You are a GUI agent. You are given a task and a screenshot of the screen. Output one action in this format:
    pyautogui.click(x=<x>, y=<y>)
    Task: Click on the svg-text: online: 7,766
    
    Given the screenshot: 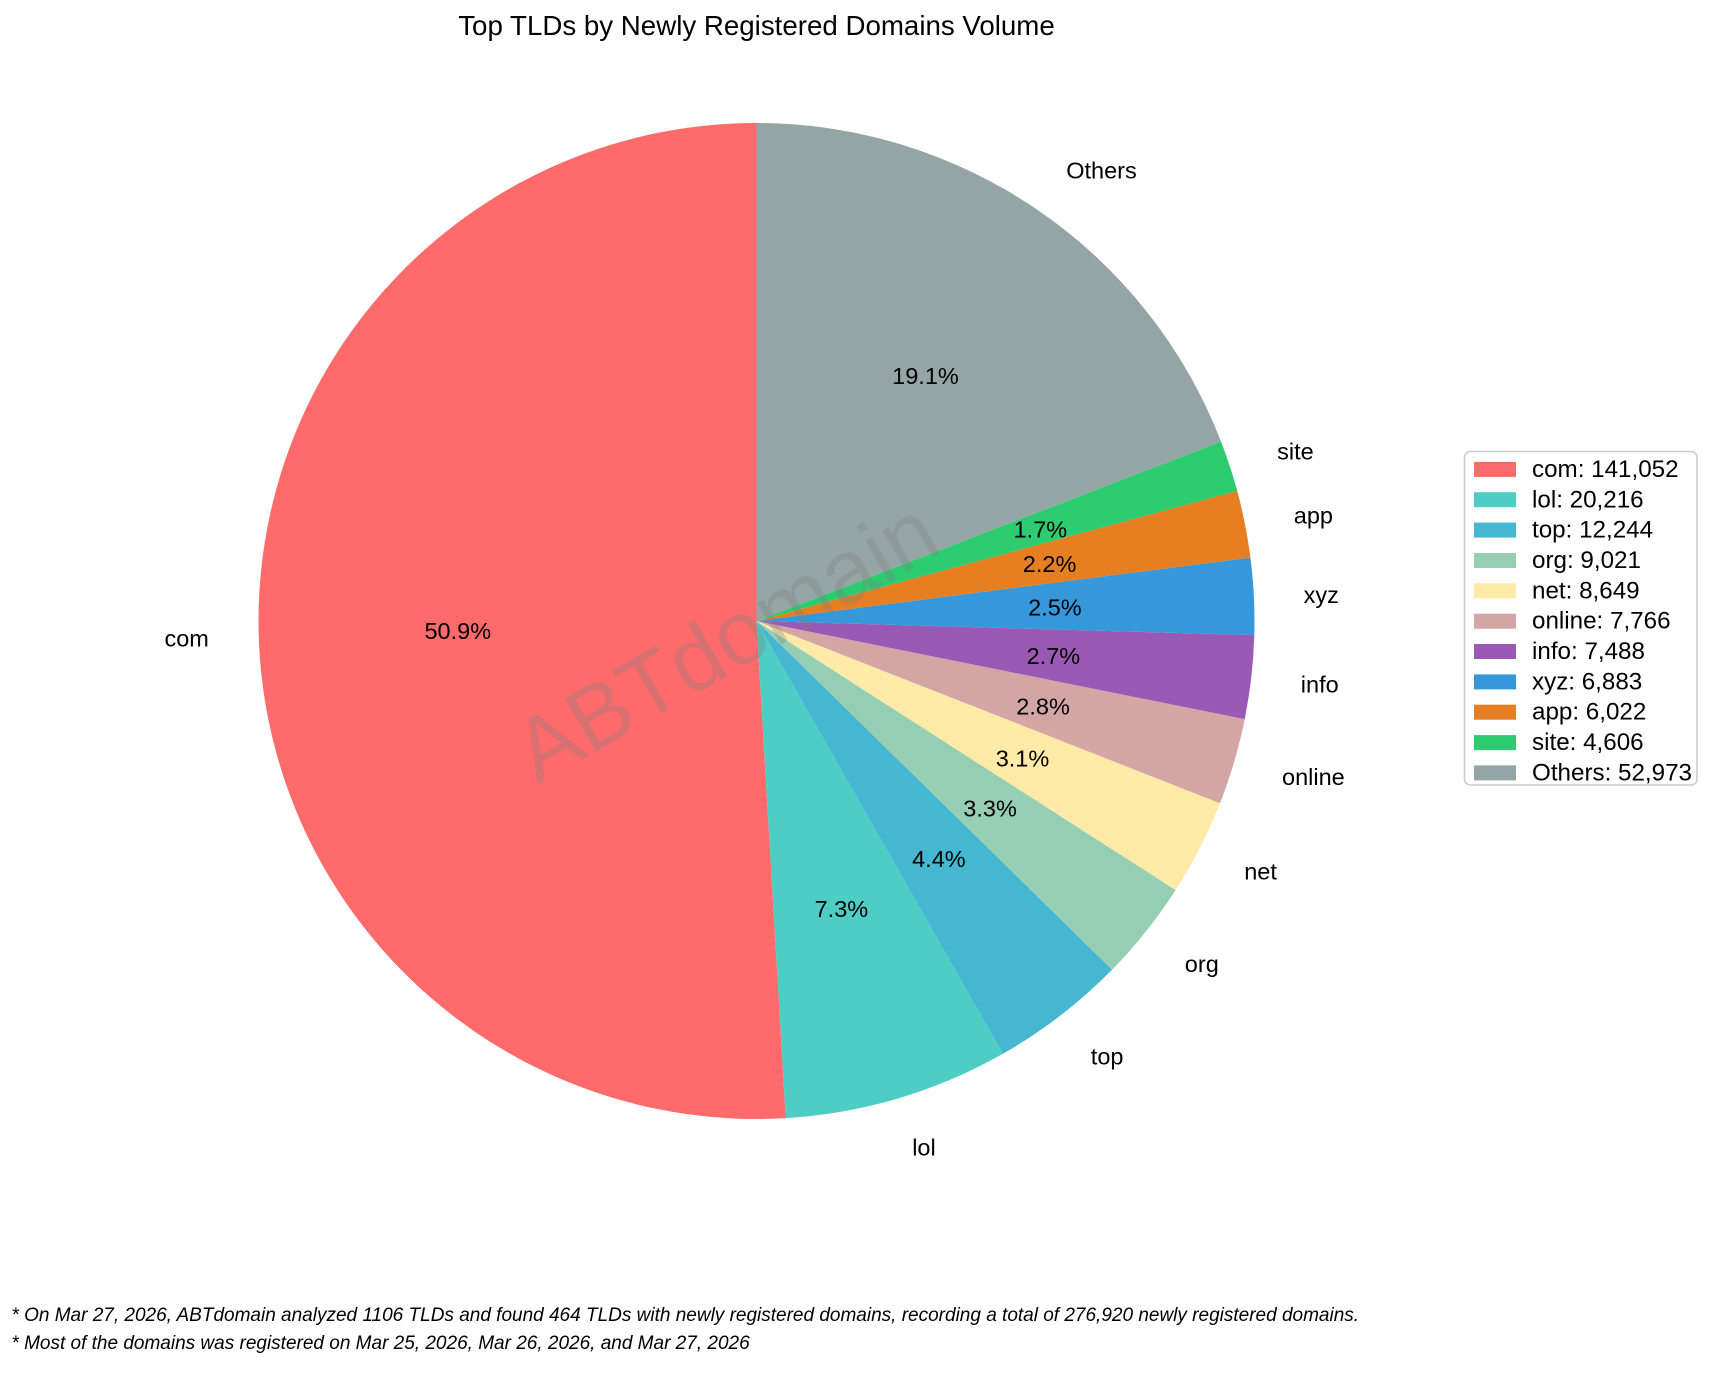 What is the action you would take?
    pyautogui.click(x=1601, y=621)
    